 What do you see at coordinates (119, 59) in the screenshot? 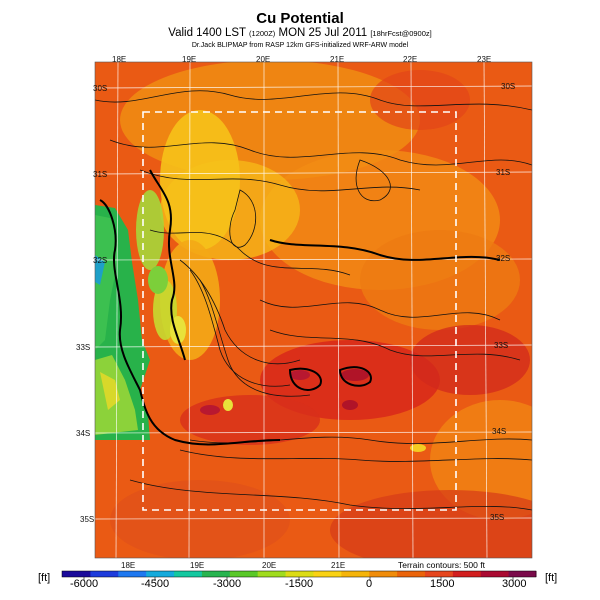
I see `lon-label-top: 18E` at bounding box center [119, 59].